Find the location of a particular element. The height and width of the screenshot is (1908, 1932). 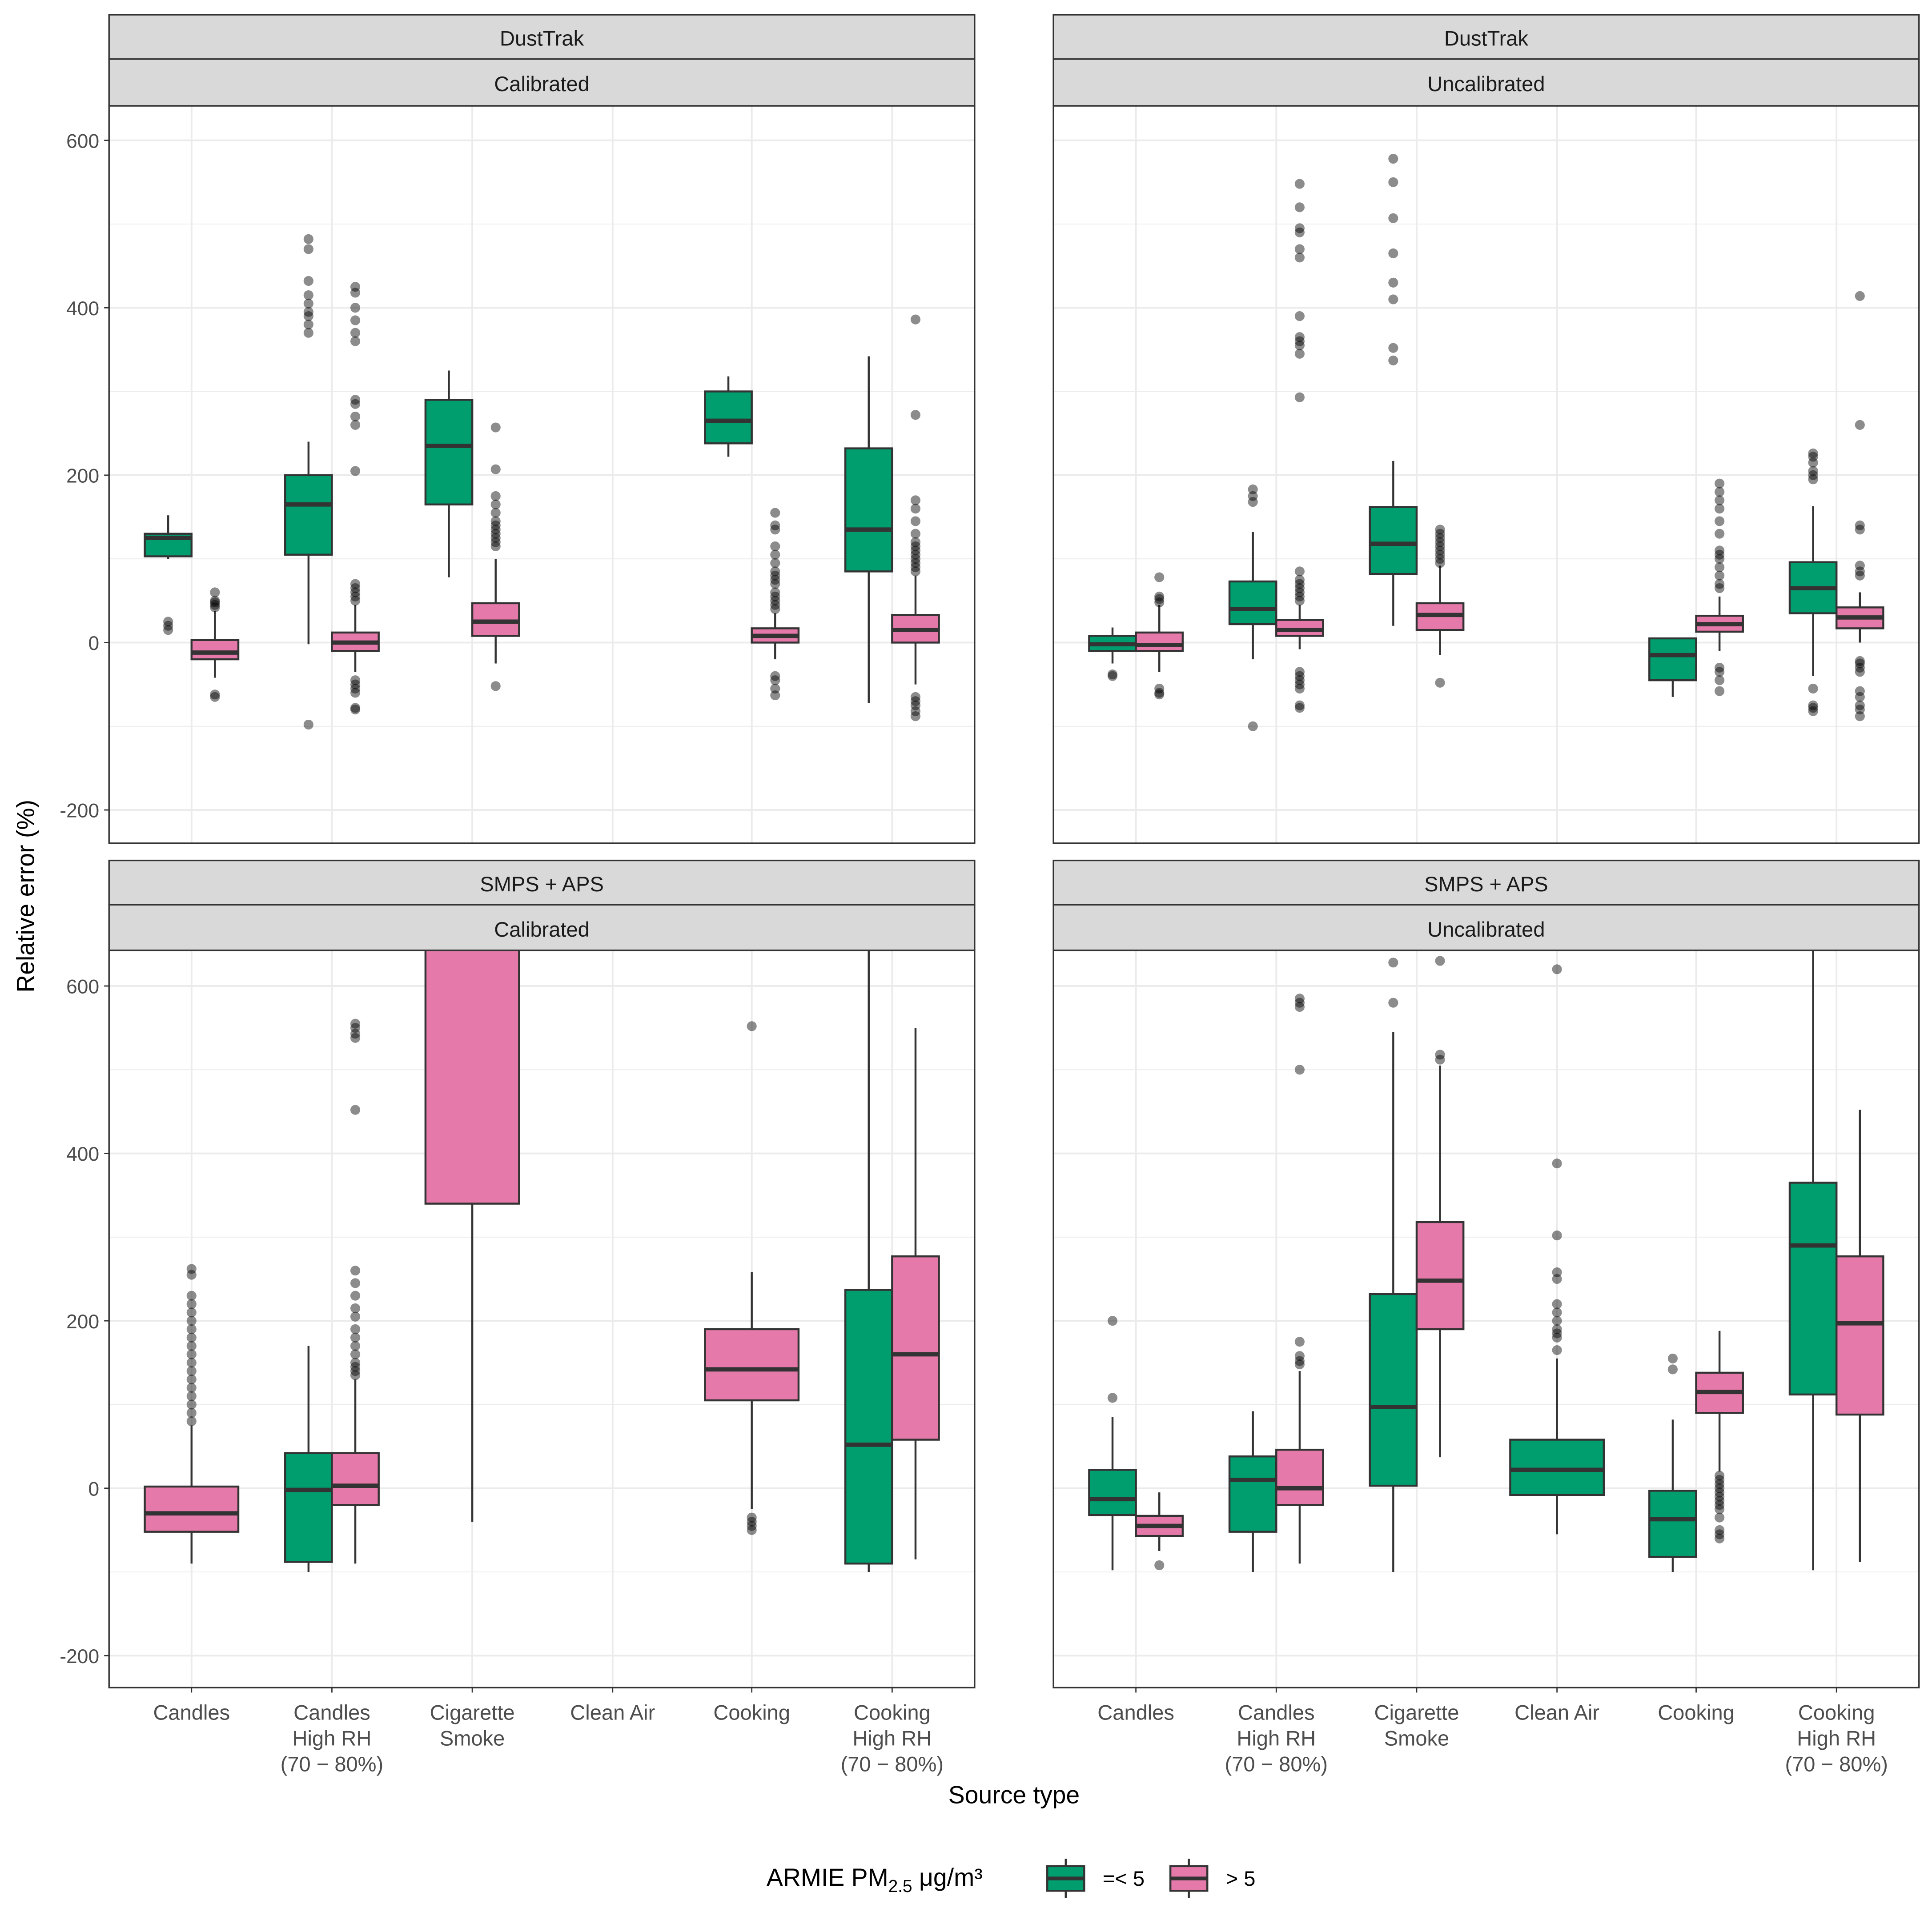

box-5-cat0 is located at coordinates (1159, 636).